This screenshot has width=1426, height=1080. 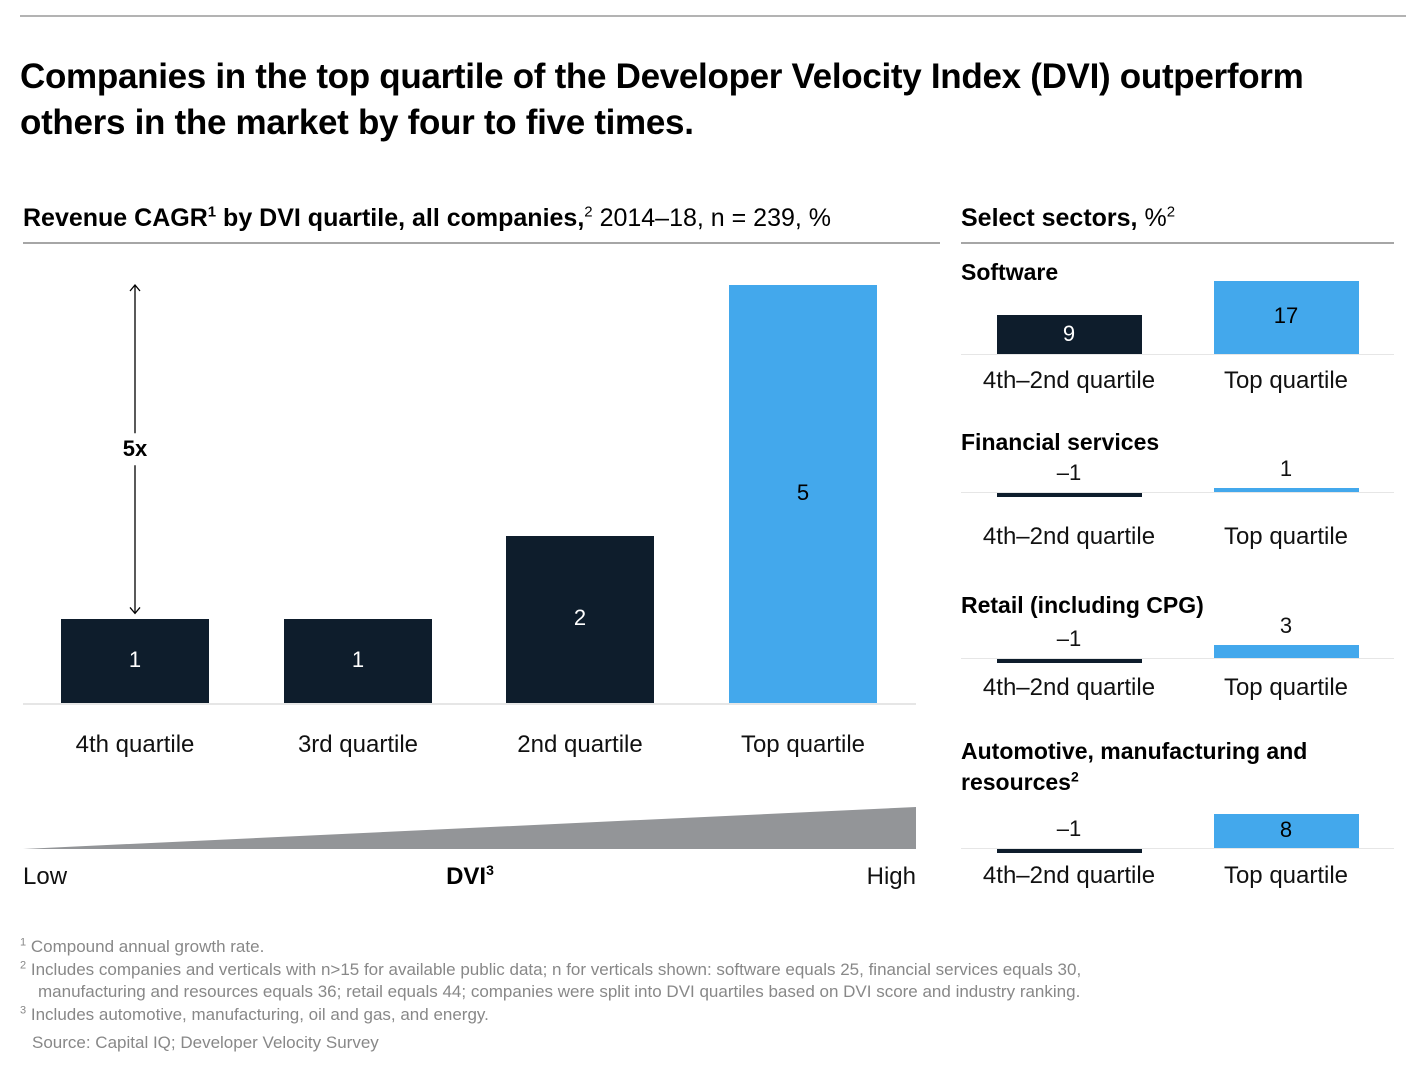 I want to click on dvi-axis-title: DVI3, so click(x=470, y=877).